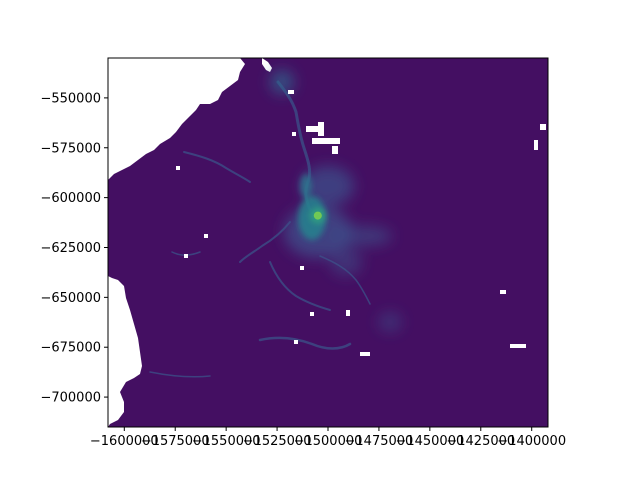 This screenshot has height=485, width=640. I want to click on core-northern, so click(306, 186).